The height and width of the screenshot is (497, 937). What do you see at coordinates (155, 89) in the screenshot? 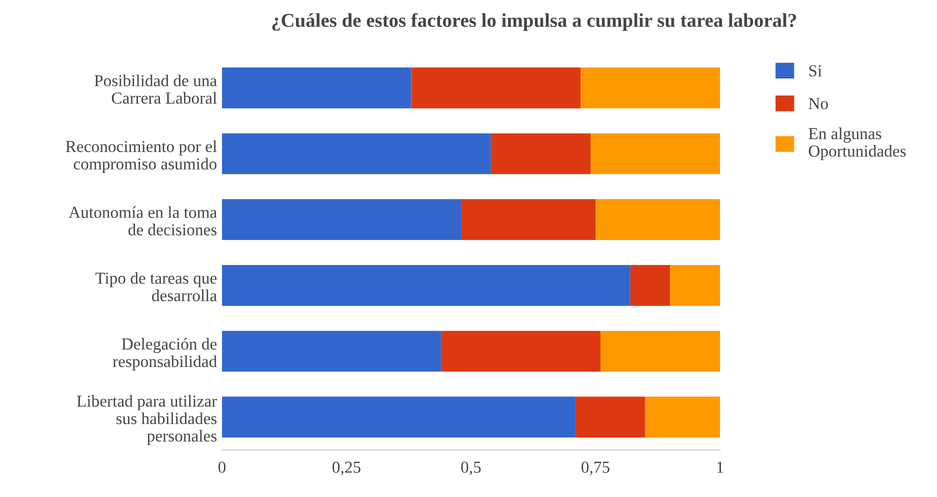
I see `y-tick-label: Posibilidad de una Carrera Laboral` at bounding box center [155, 89].